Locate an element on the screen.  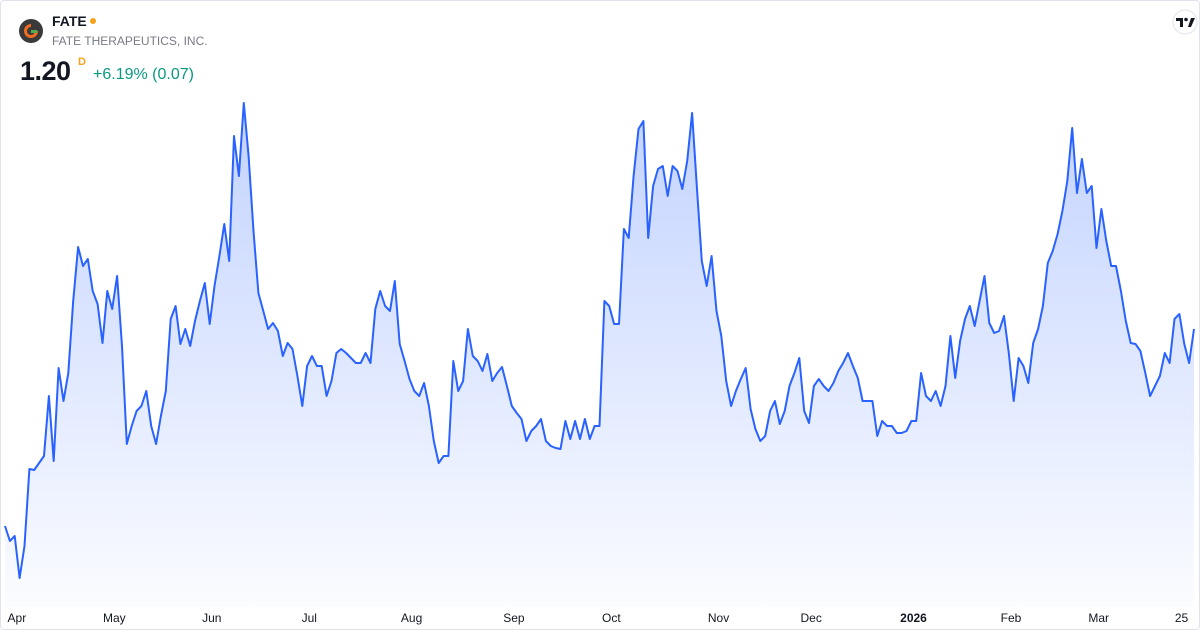
x-tick-label: Feb is located at coordinates (1011, 618).